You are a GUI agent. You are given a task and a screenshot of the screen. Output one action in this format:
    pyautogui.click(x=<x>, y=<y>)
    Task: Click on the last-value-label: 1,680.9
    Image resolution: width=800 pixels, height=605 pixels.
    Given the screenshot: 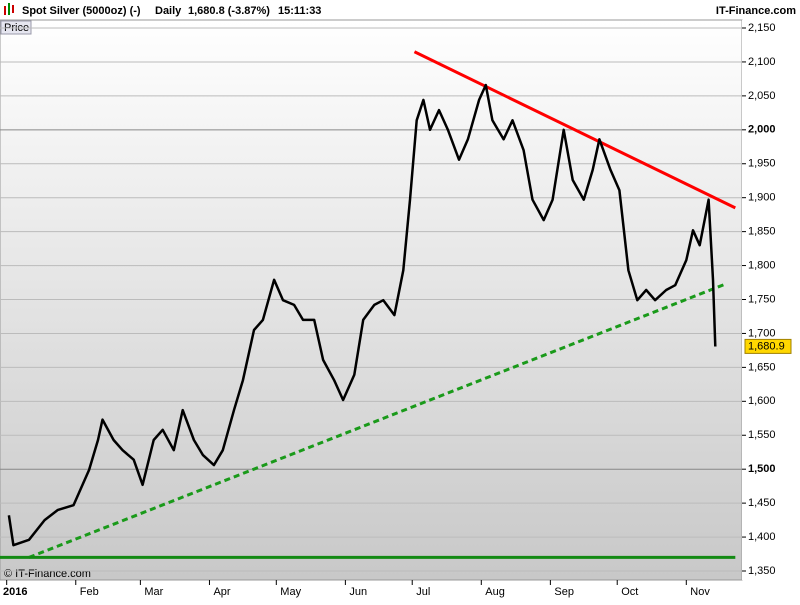 What is the action you would take?
    pyautogui.click(x=766, y=346)
    